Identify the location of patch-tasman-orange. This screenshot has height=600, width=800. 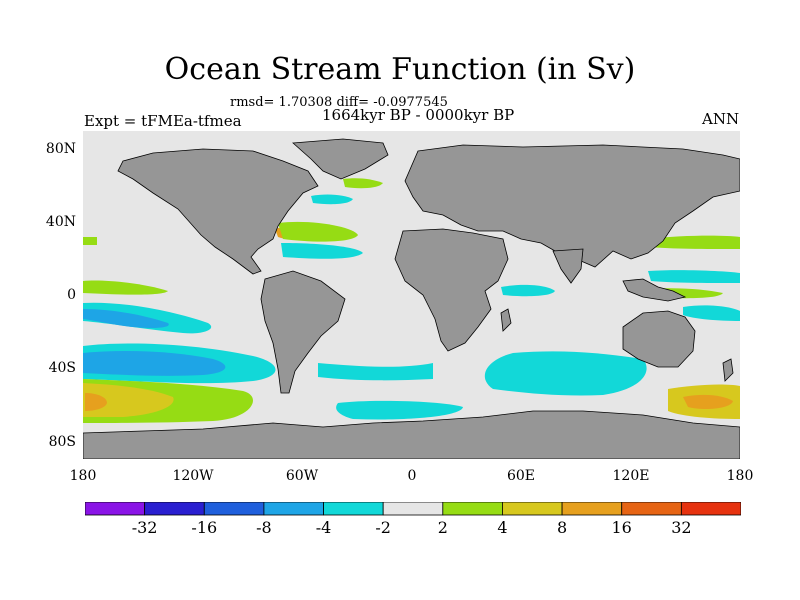
(708, 401).